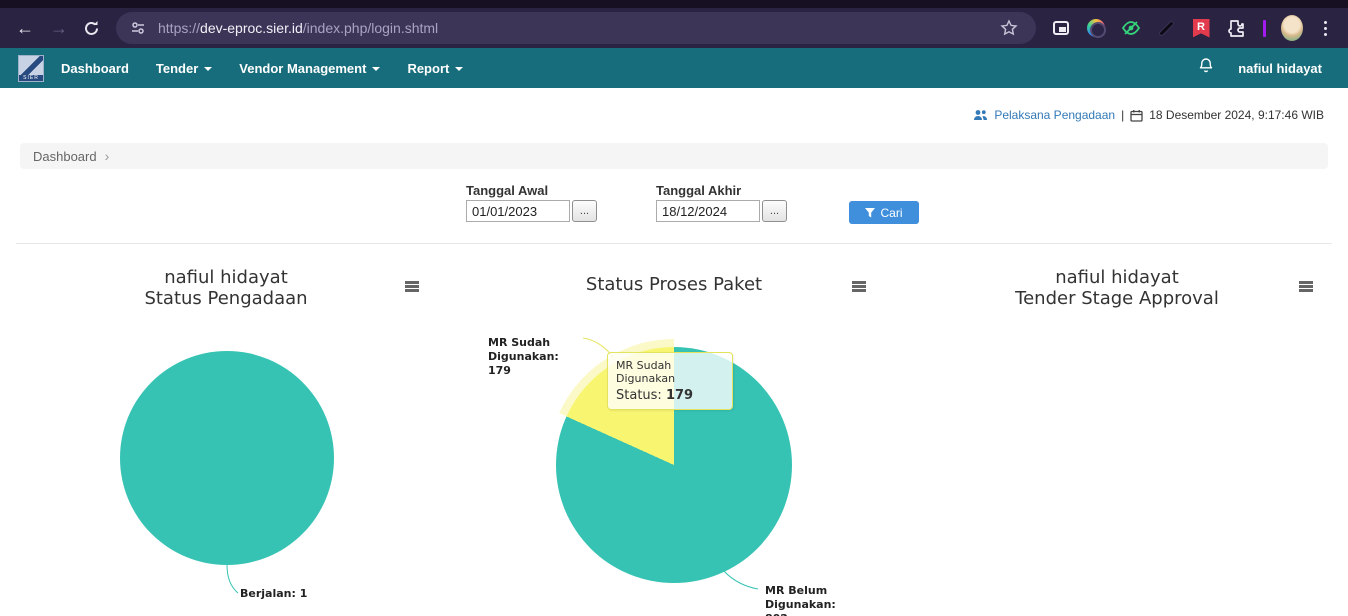 This screenshot has height=616, width=1348. I want to click on menu-tender: Tender, so click(184, 68).